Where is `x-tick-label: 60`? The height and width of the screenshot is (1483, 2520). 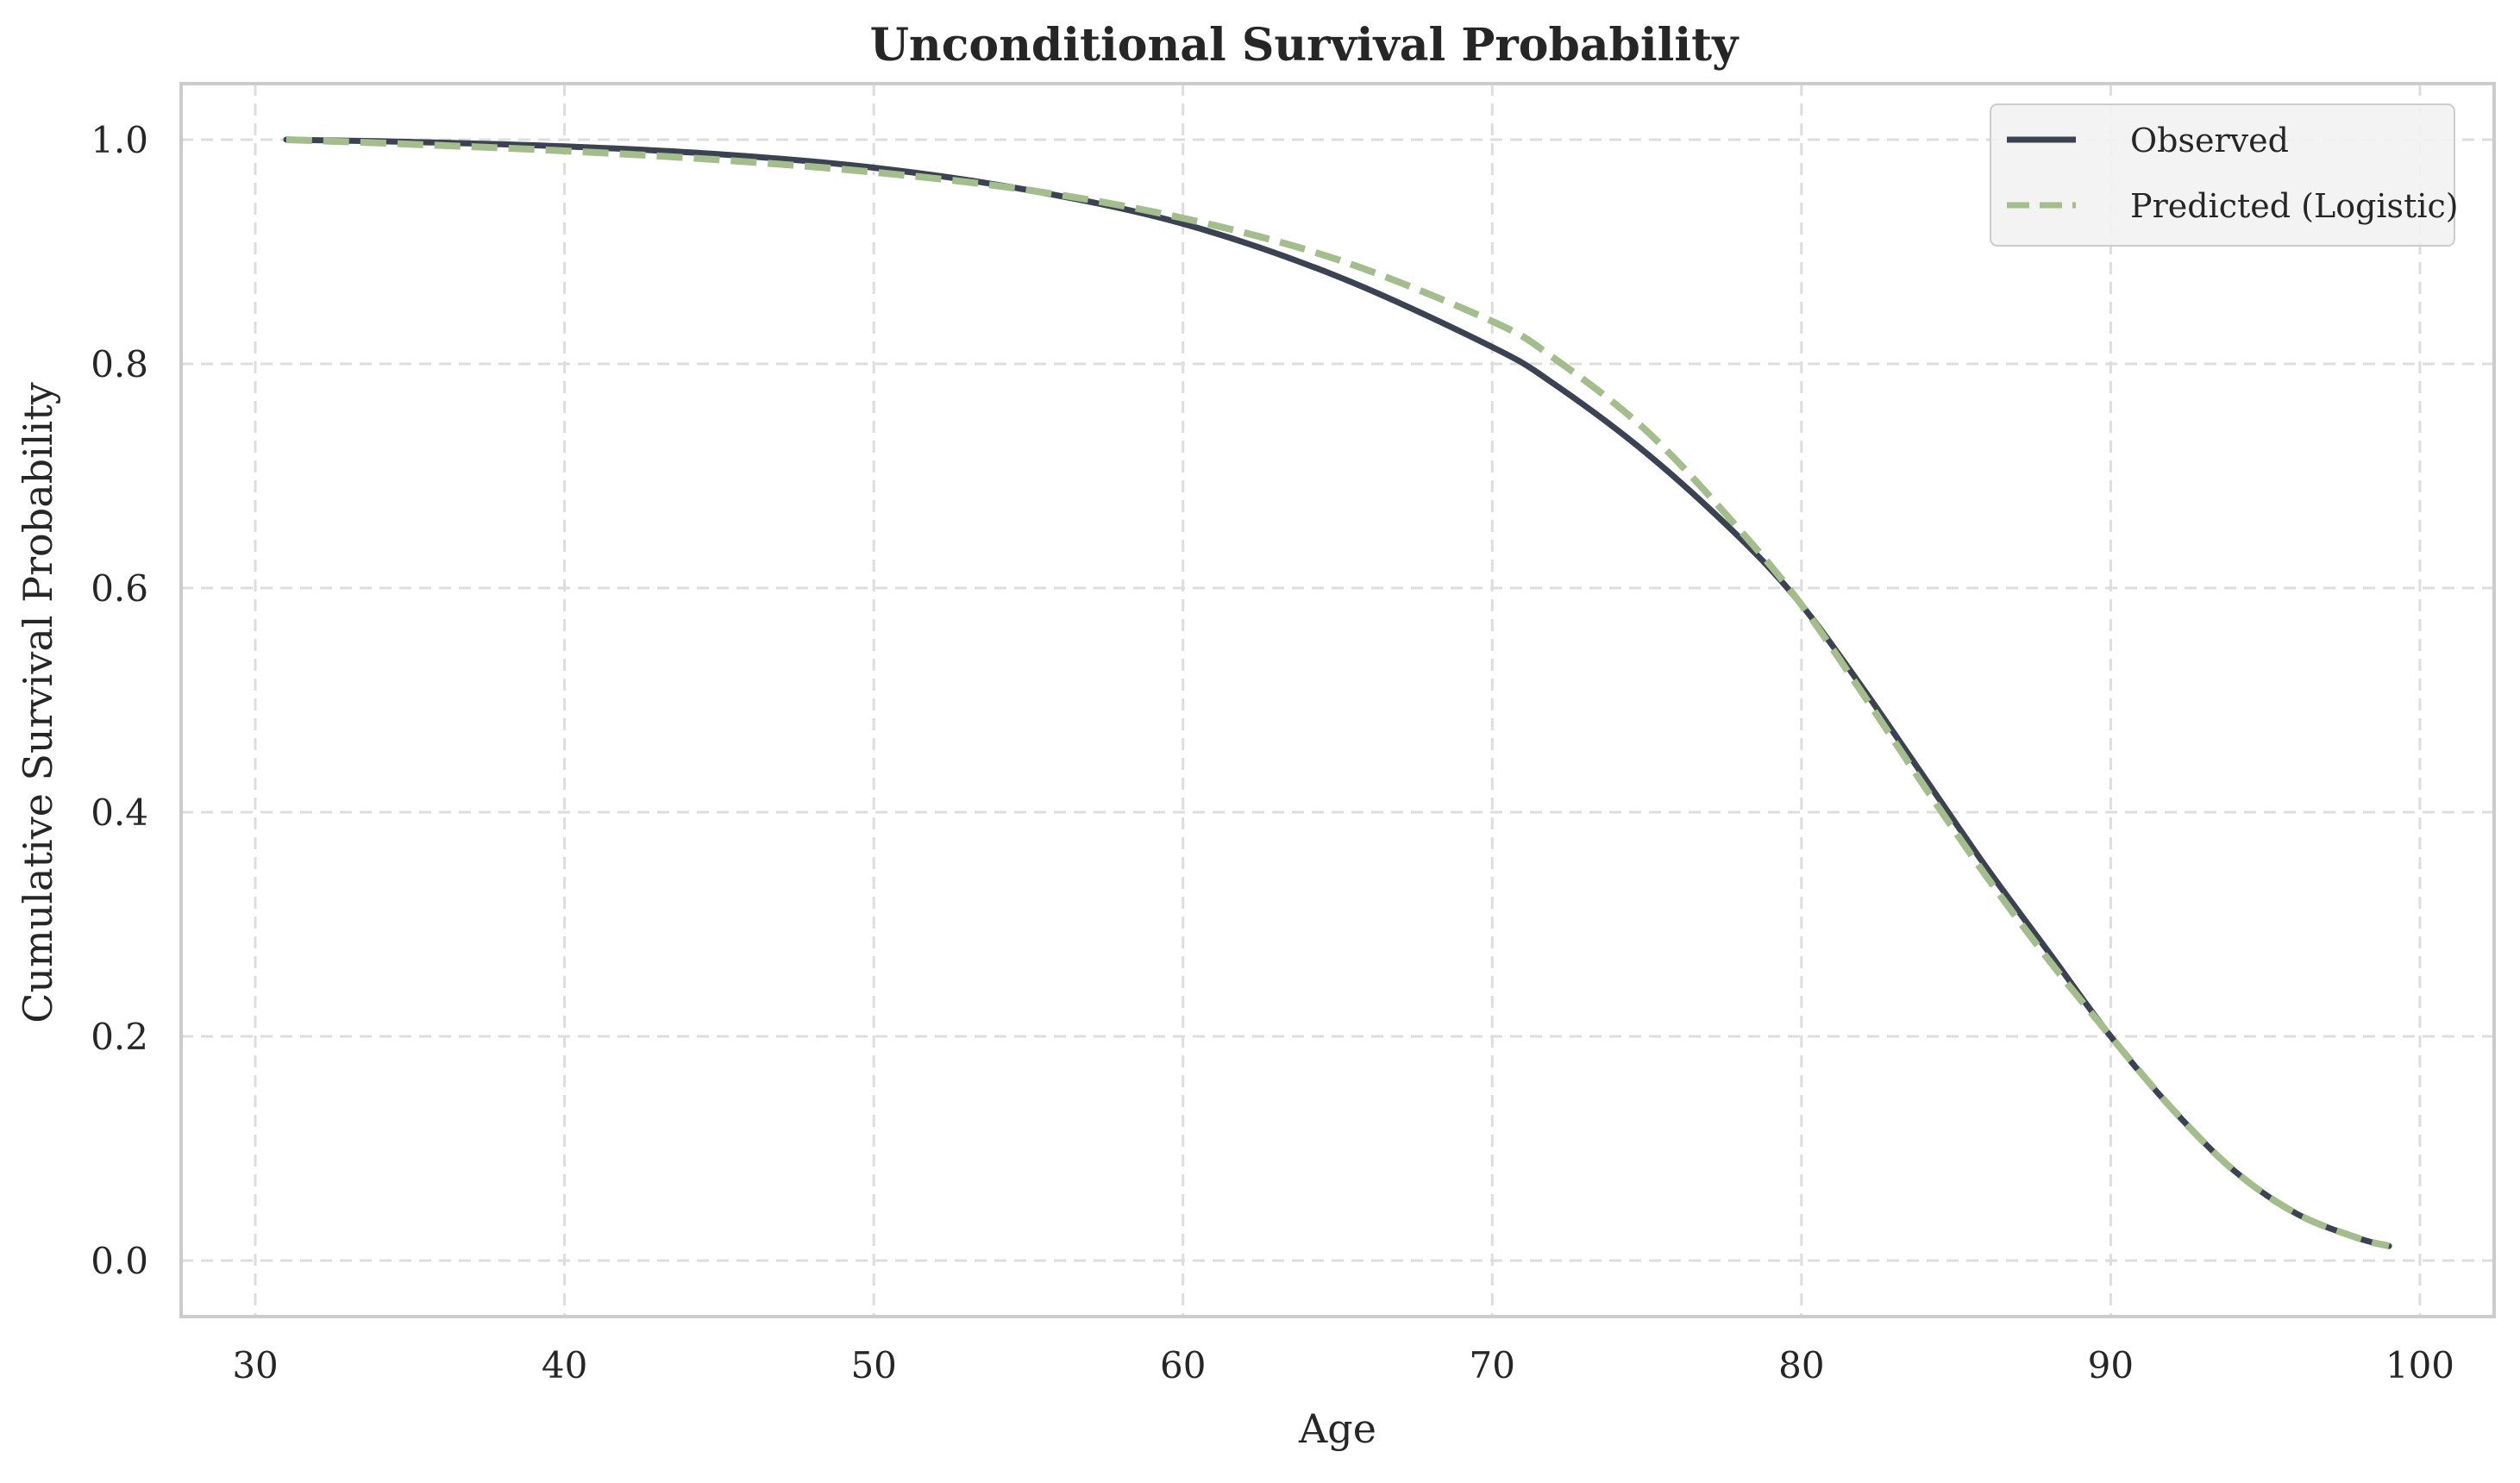 x-tick-label: 60 is located at coordinates (1183, 1365).